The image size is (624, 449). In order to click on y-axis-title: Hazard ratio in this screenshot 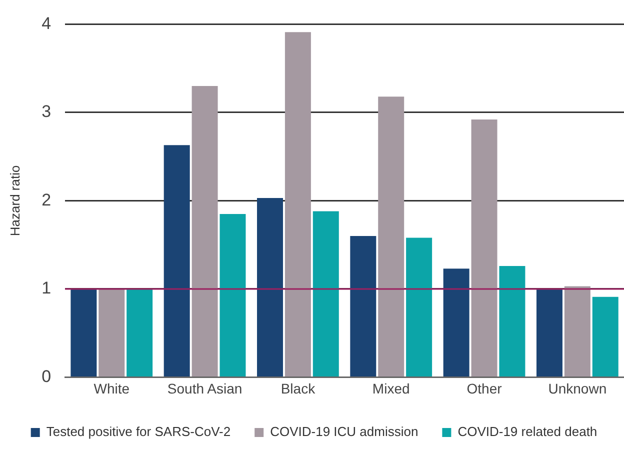, I will do `click(14, 200)`.